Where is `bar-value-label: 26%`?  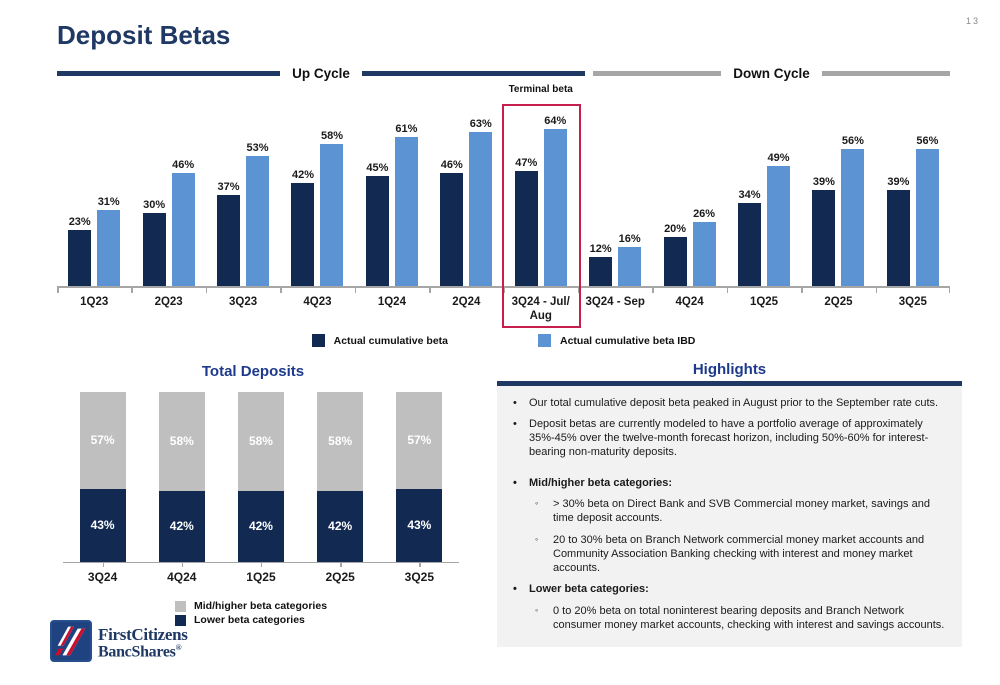 bar-value-label: 26% is located at coordinates (704, 214).